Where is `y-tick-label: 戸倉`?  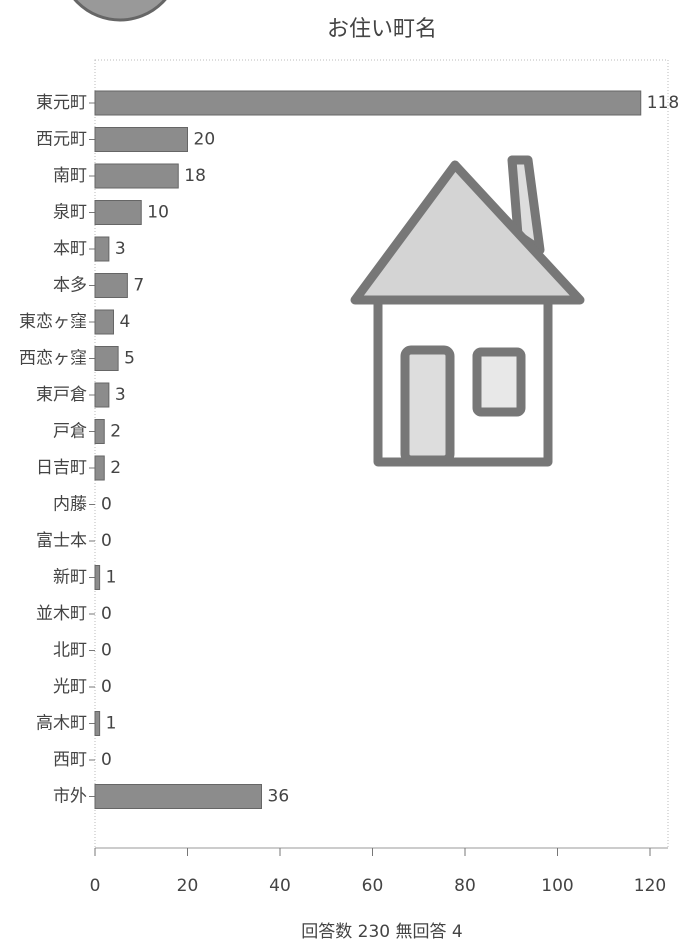 y-tick-label: 戸倉 is located at coordinates (70, 432).